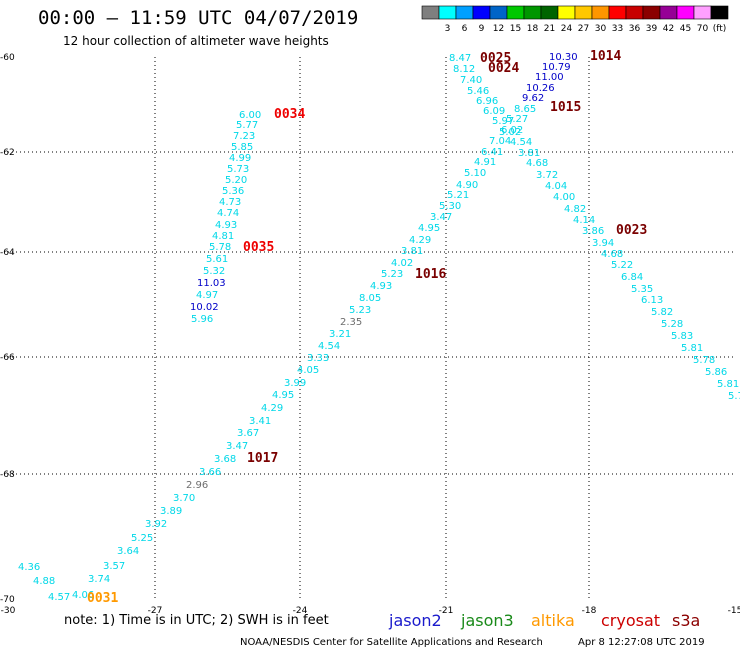 This screenshot has width=740, height=650. Describe the element at coordinates (487, 620) in the screenshot. I see `legend-jason3: jason3` at that location.